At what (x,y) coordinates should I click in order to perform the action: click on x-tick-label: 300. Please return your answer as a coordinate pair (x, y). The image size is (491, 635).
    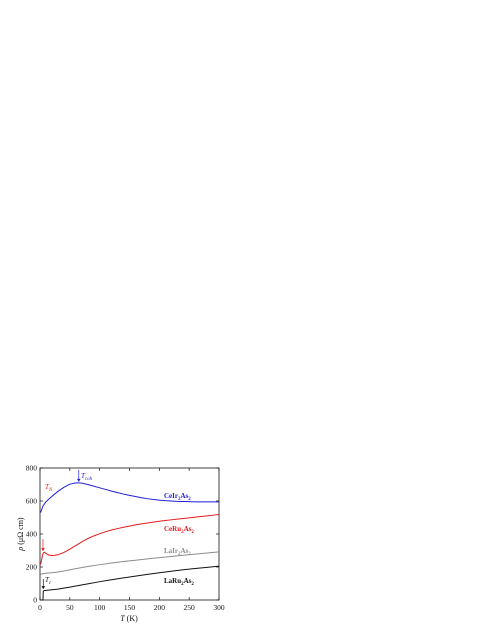
    Looking at the image, I should click on (219, 607).